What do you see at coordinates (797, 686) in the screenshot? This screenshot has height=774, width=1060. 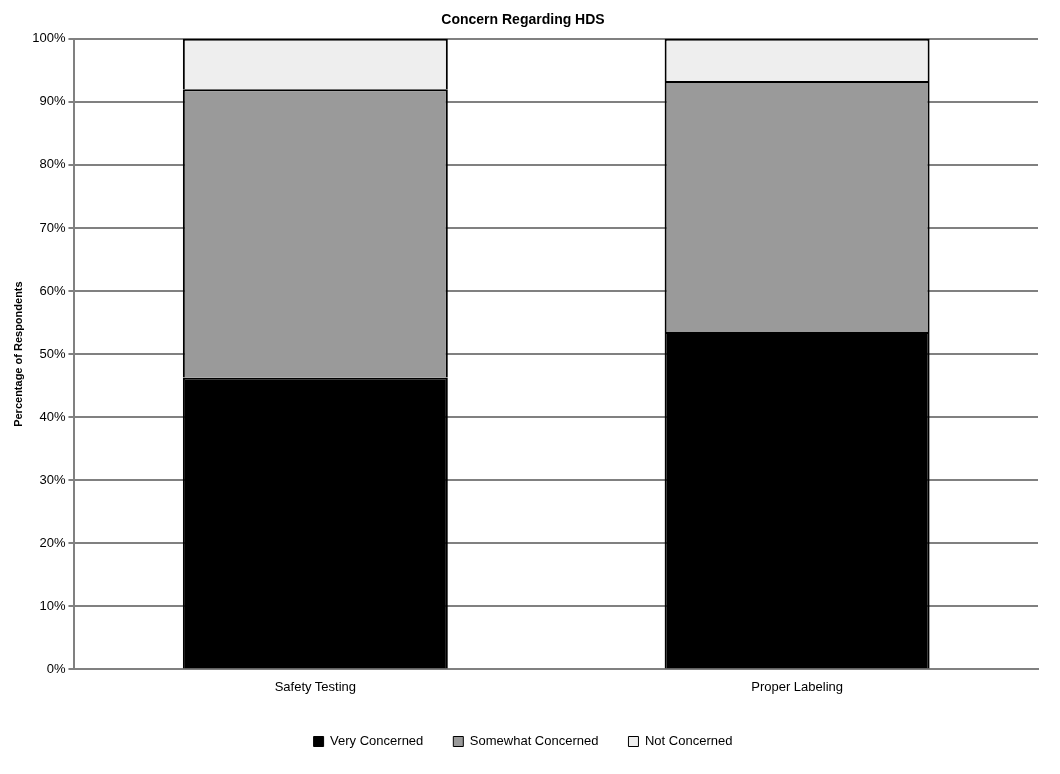 I see `x-tick-label: Proper Labeling` at bounding box center [797, 686].